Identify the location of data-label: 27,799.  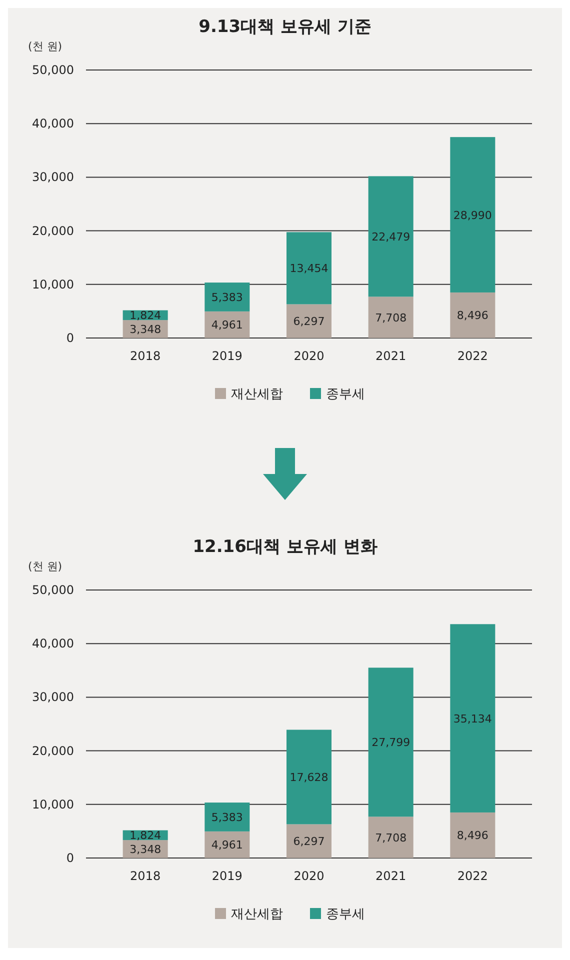
(391, 743).